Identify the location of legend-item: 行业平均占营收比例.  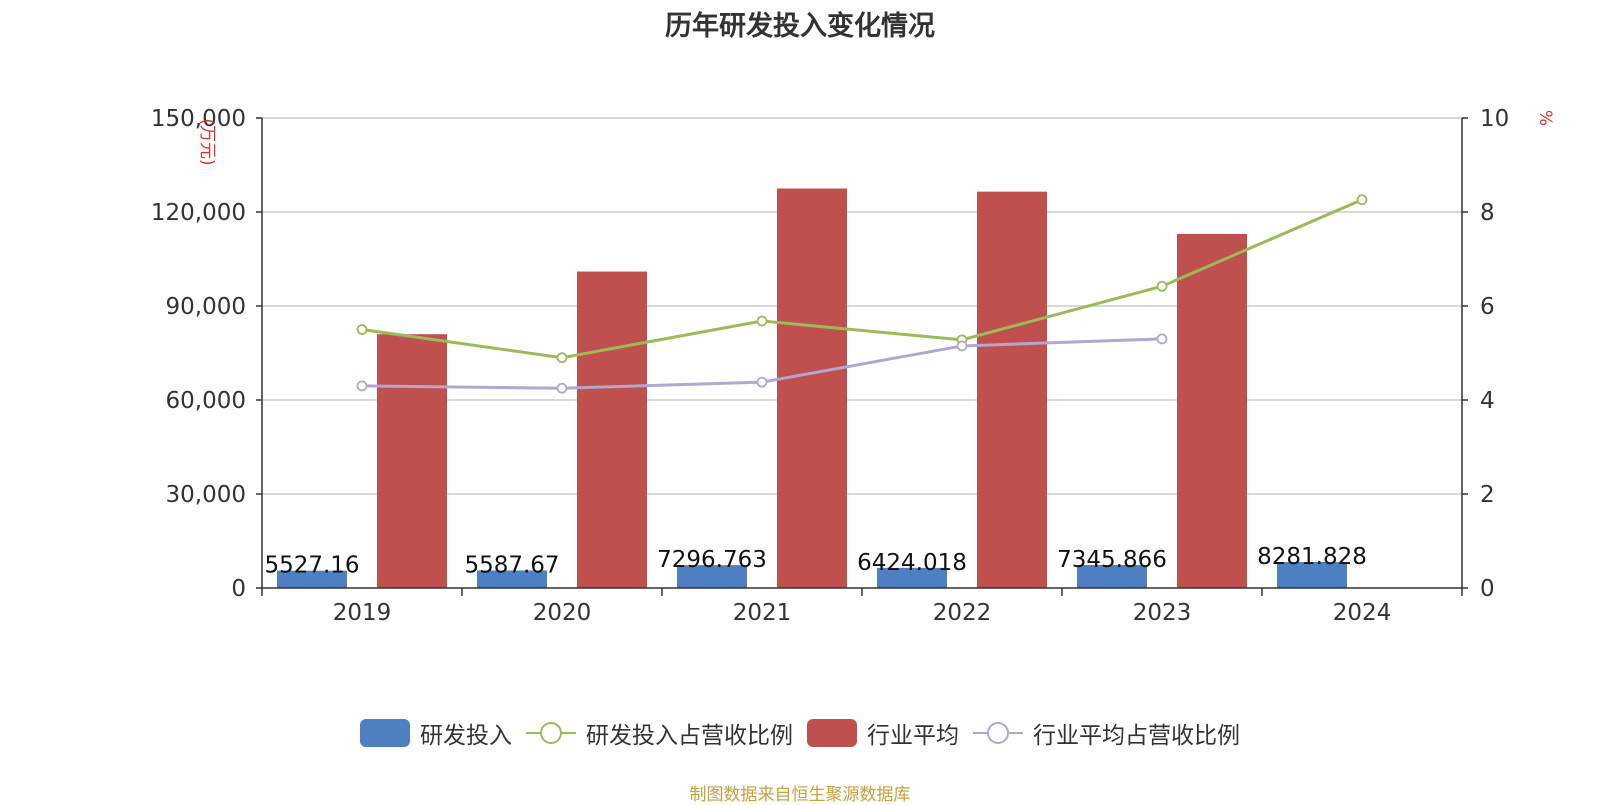
(1106, 733).